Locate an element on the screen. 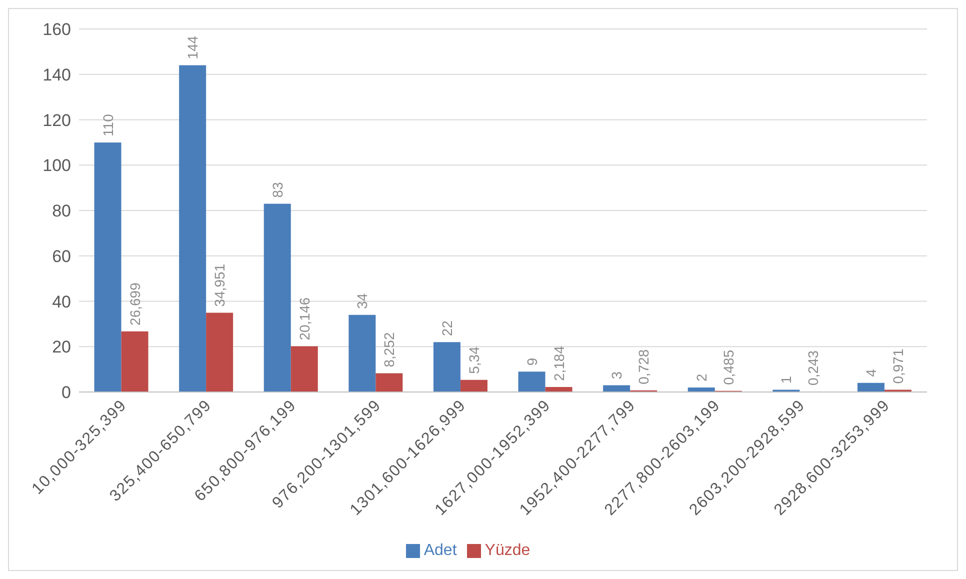 This screenshot has width=966, height=579. y-tick-label: 20 is located at coordinates (61, 347).